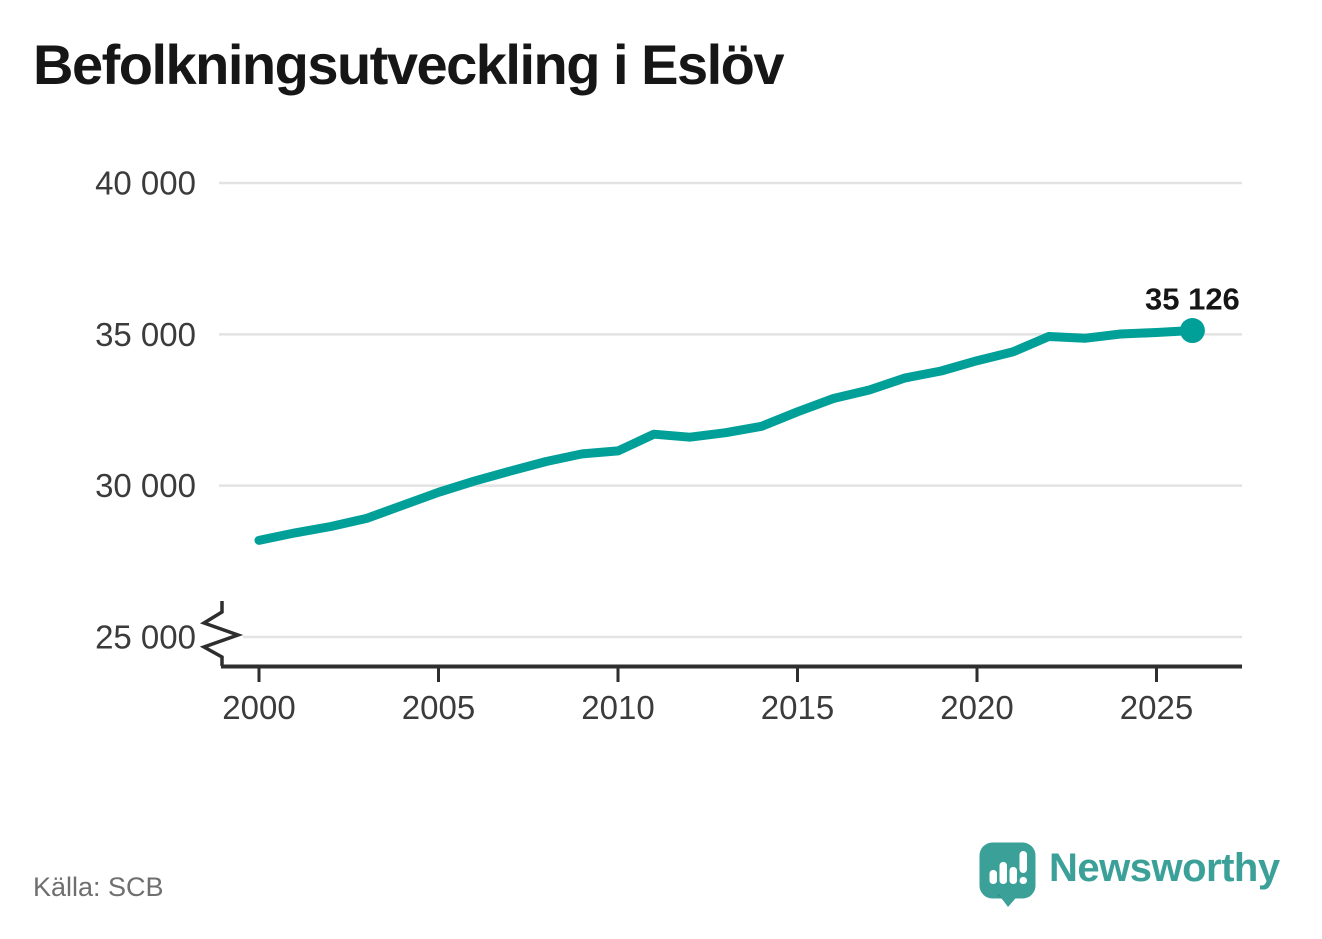 The height and width of the screenshot is (939, 1322). What do you see at coordinates (98, 887) in the screenshot?
I see `source-text: Källa: SCB` at bounding box center [98, 887].